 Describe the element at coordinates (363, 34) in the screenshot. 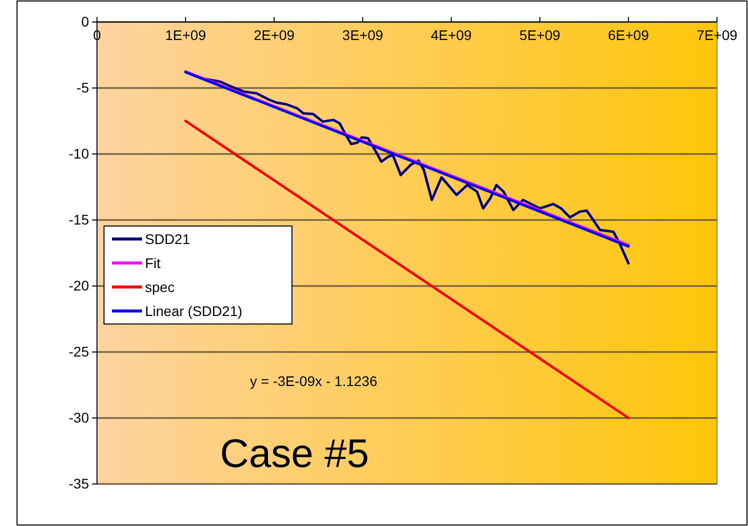

I see `x-tick-label: 3E+09` at that location.